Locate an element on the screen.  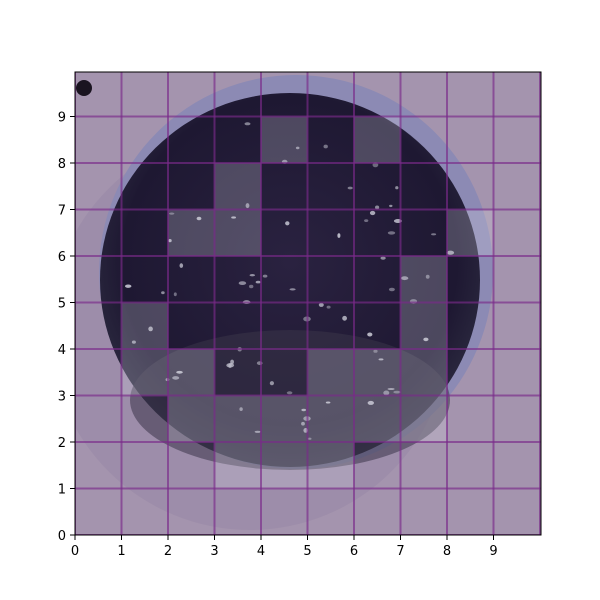
y-tick-label: 8 is located at coordinates (62, 164).